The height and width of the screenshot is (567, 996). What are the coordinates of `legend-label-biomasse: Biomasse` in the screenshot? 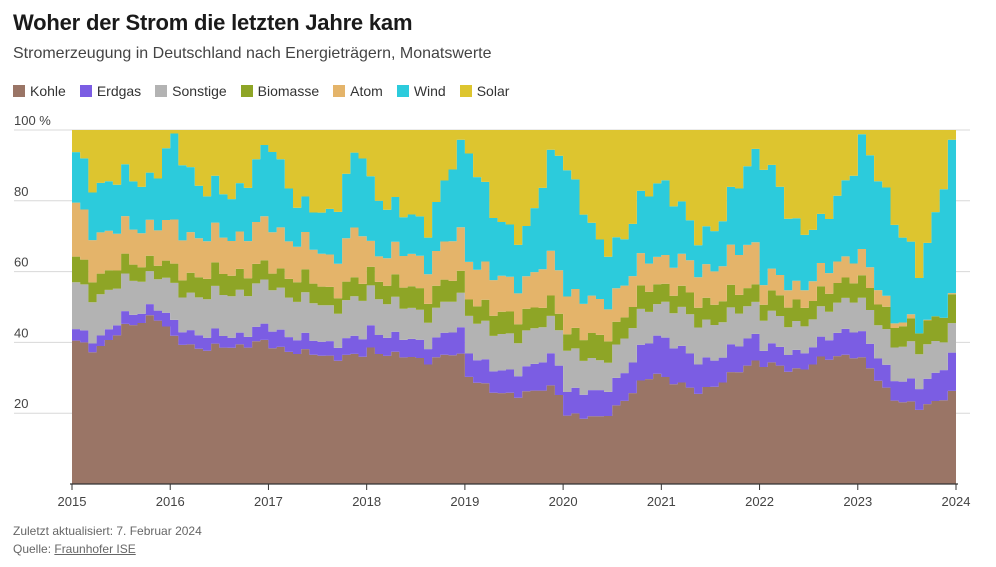 It's located at (288, 91).